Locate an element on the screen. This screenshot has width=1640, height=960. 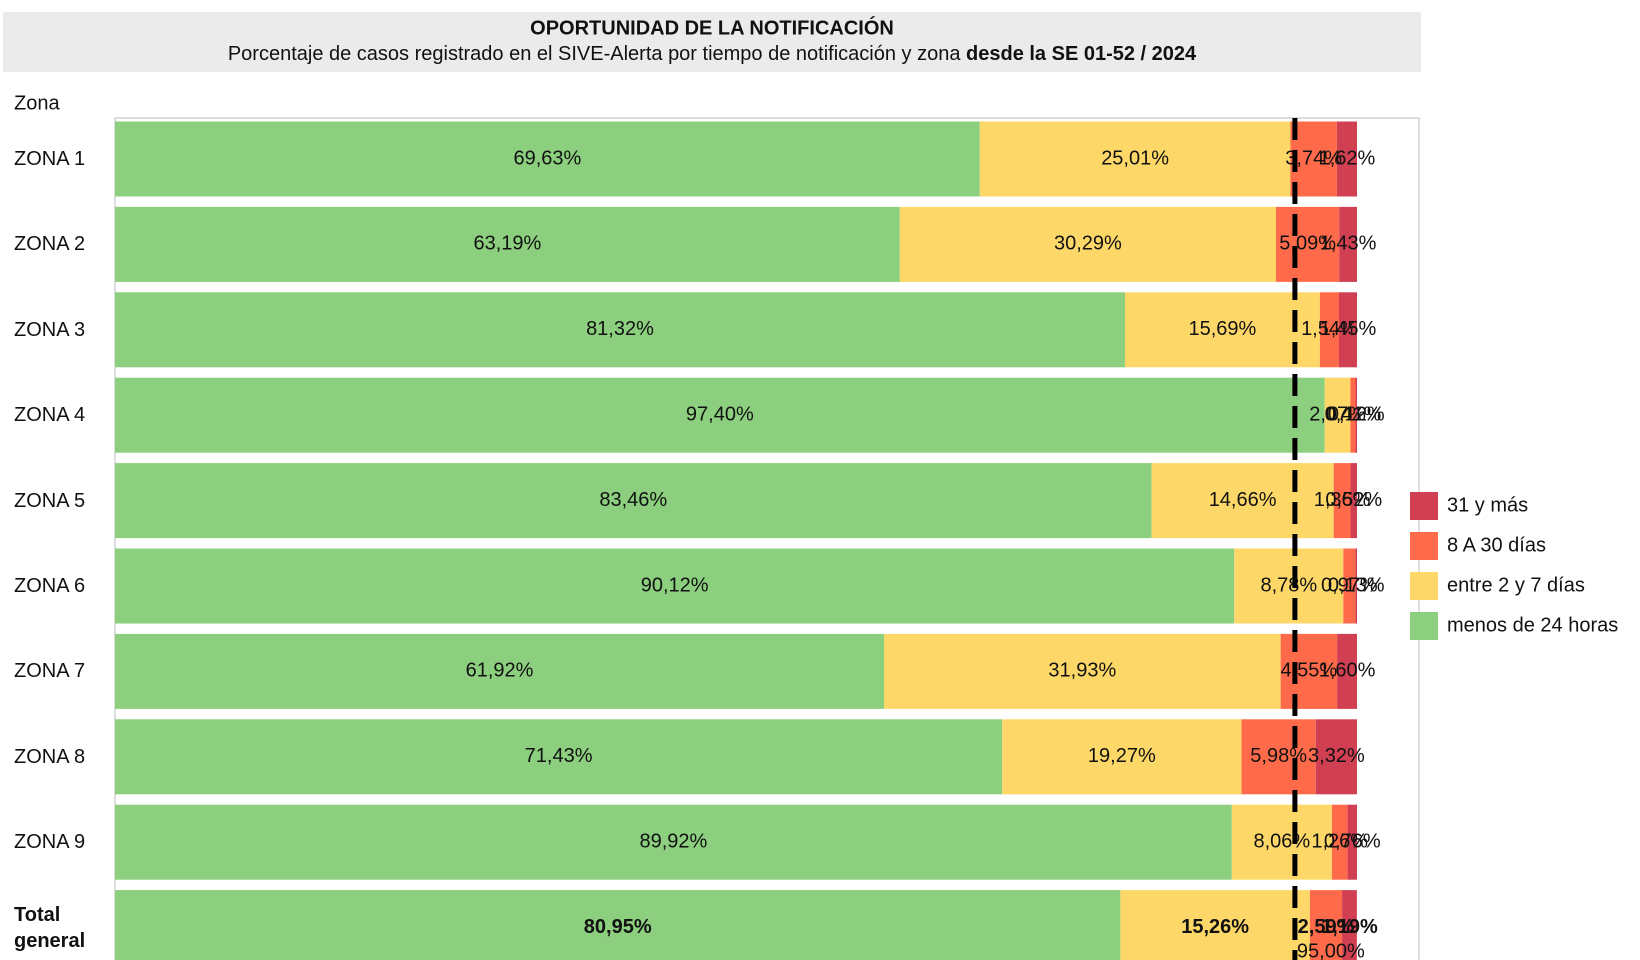
legend-label: menos de 24 horas is located at coordinates (1532, 625).